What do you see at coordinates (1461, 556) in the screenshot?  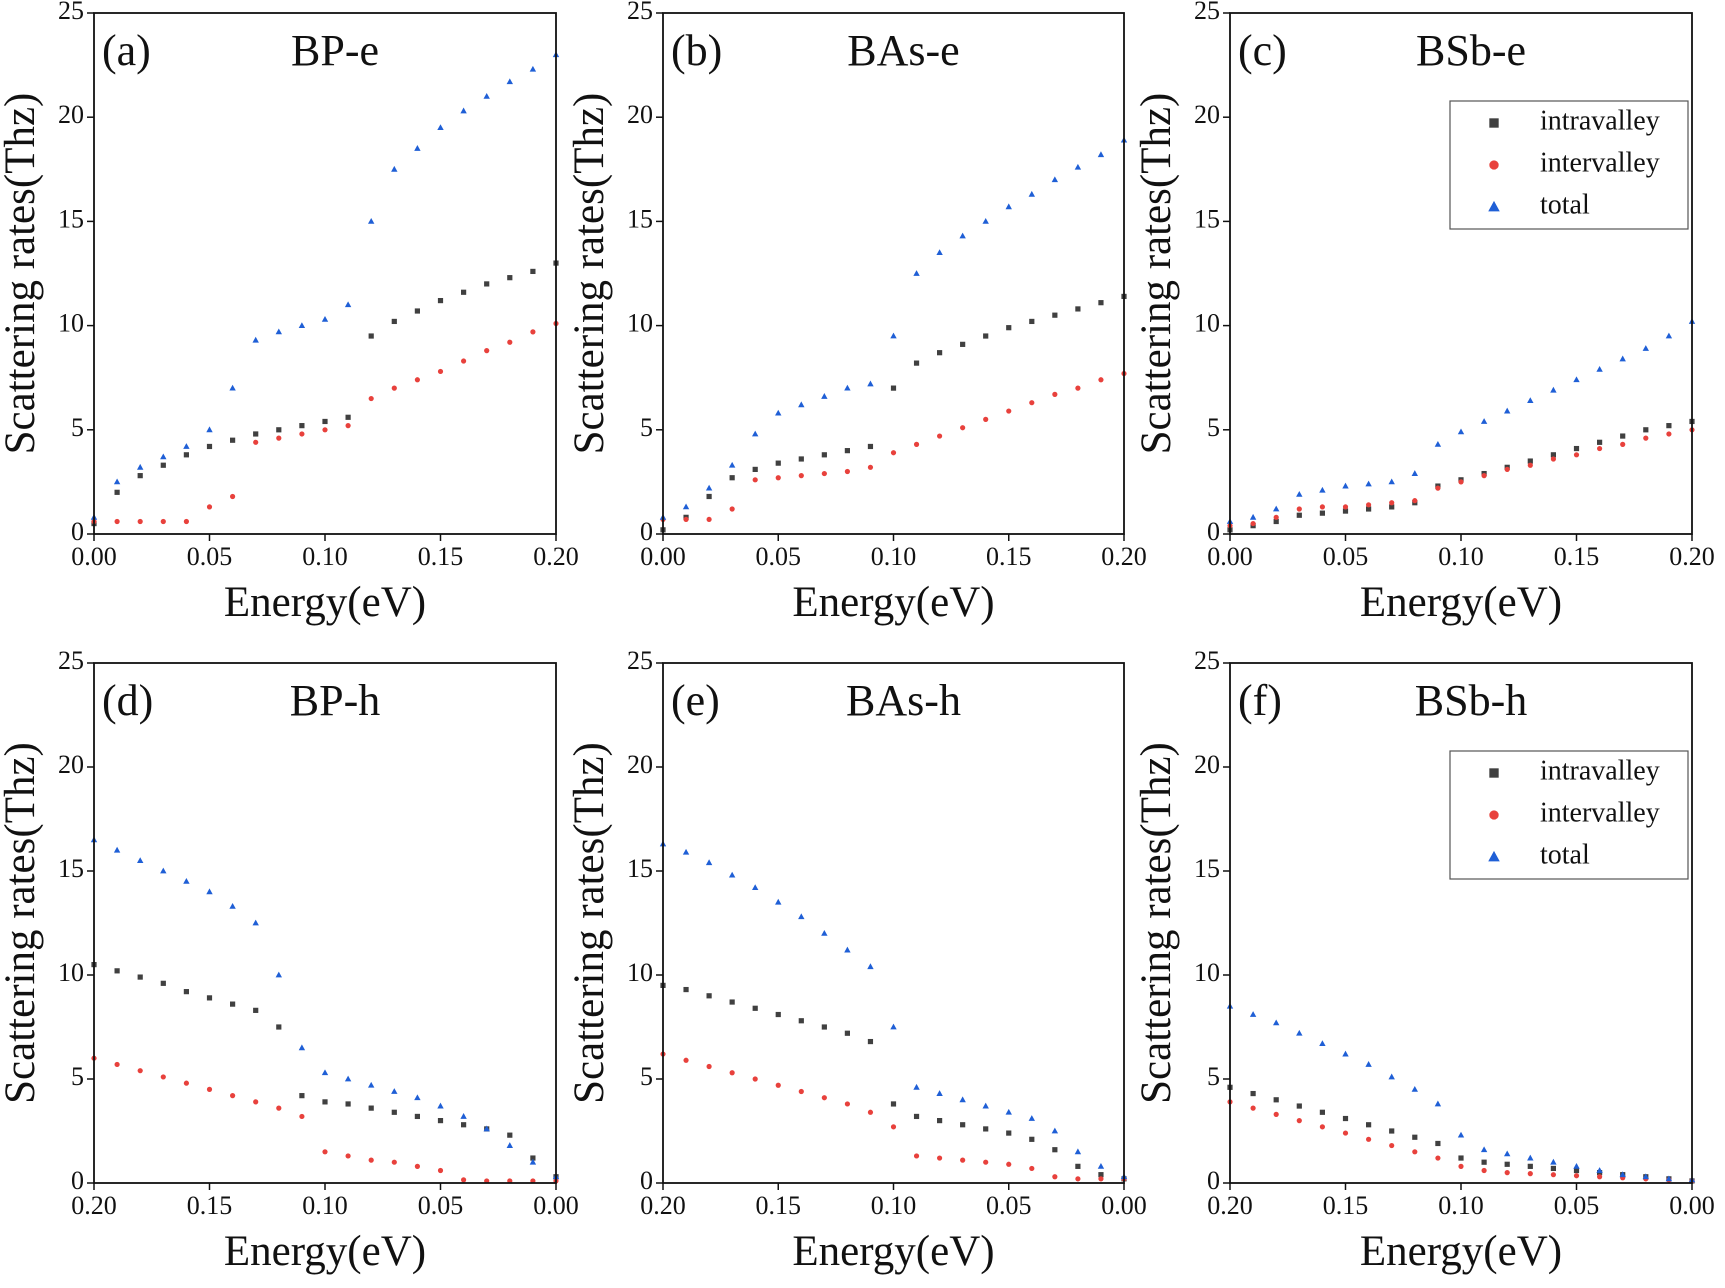 I see `x-tick-label: 0.10` at bounding box center [1461, 556].